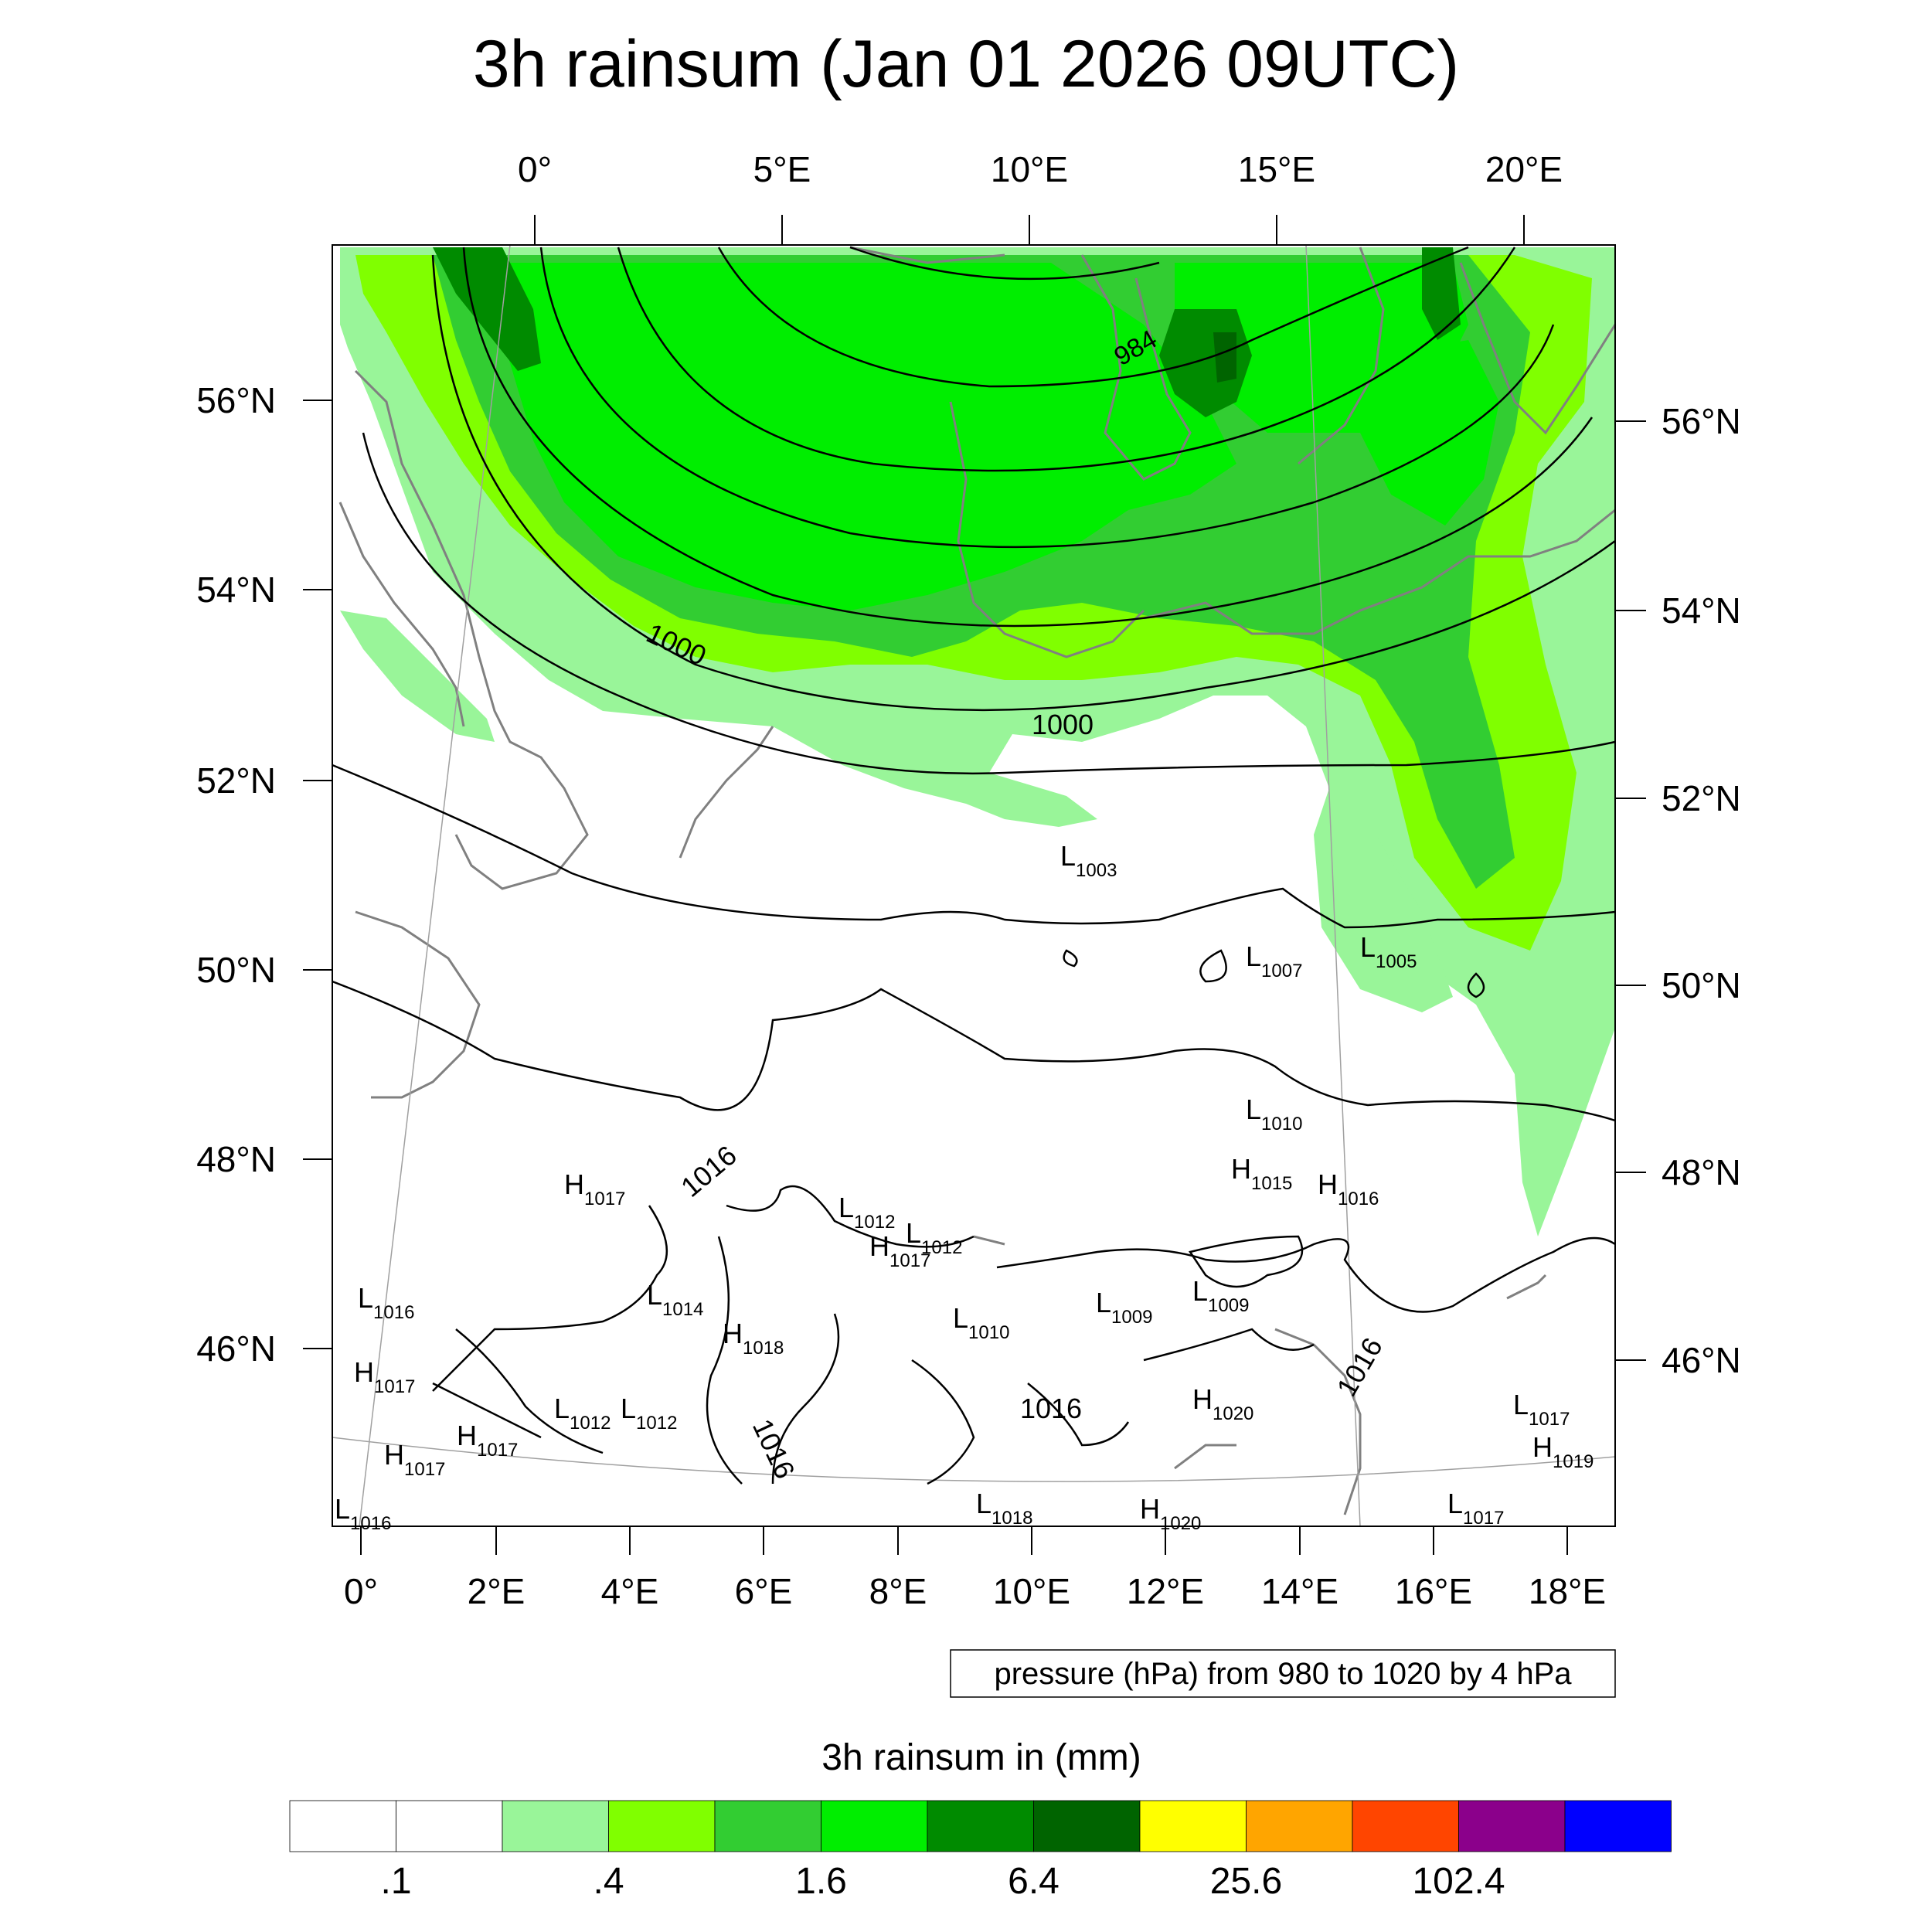 The image size is (1932, 1932). What do you see at coordinates (497, 1591) in the screenshot?
I see `bottom-lon-label: 2°E` at bounding box center [497, 1591].